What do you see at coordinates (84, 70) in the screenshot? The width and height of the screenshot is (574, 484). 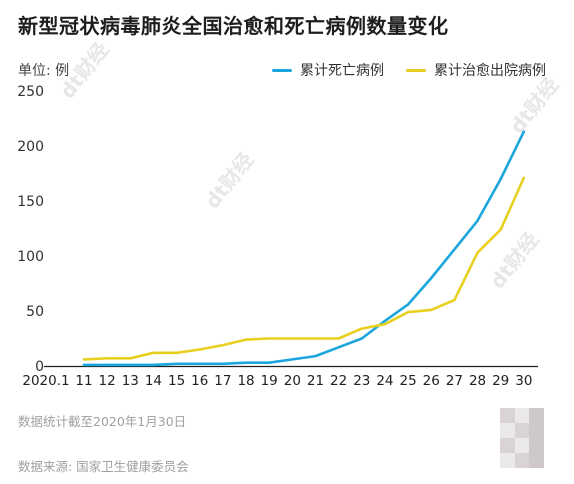 I see `watermark-0: dt财经` at bounding box center [84, 70].